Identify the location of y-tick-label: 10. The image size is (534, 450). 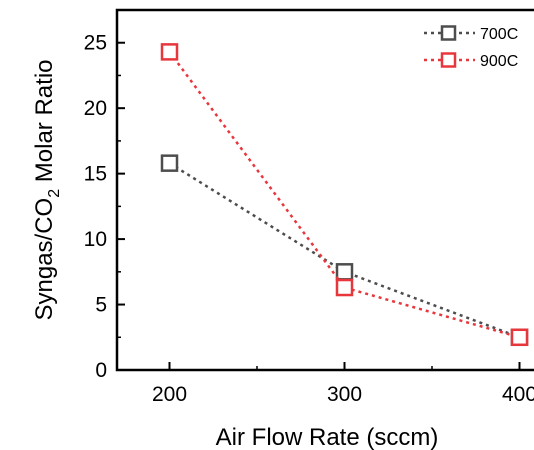
(95, 239).